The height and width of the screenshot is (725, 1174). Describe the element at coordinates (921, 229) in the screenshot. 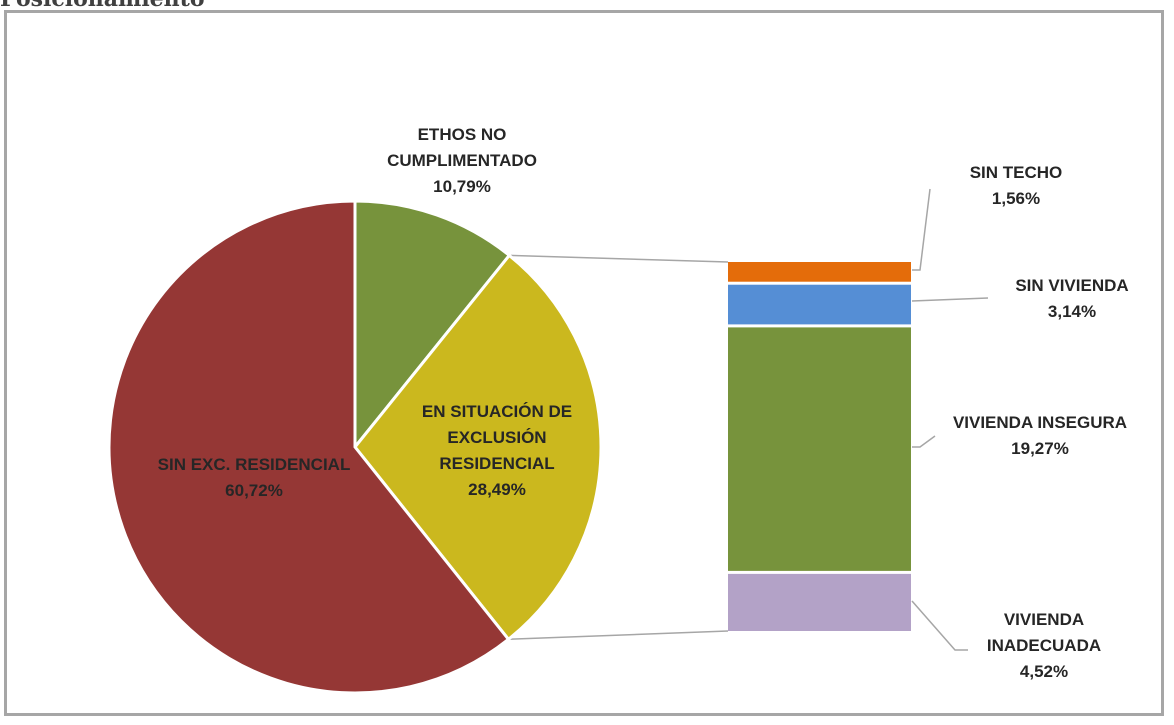

I see `leader-line-sin-techo` at that location.